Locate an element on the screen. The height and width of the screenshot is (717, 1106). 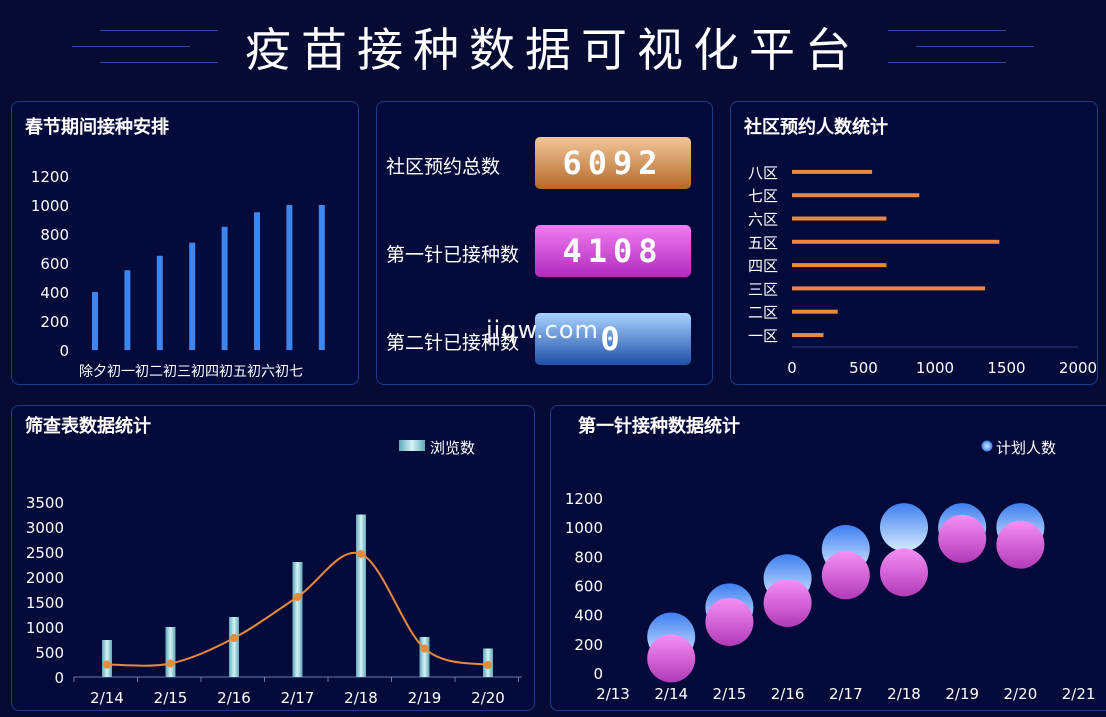
first-dose-y-tick: 200 is located at coordinates (588, 645).